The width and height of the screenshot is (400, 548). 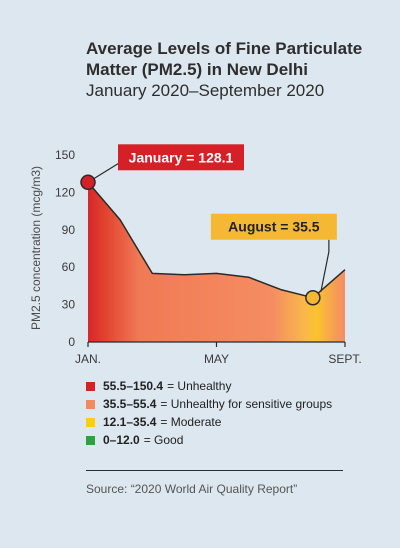 I want to click on legend-item-moderate: 12.1–35.4 = Moderate, so click(x=236, y=422).